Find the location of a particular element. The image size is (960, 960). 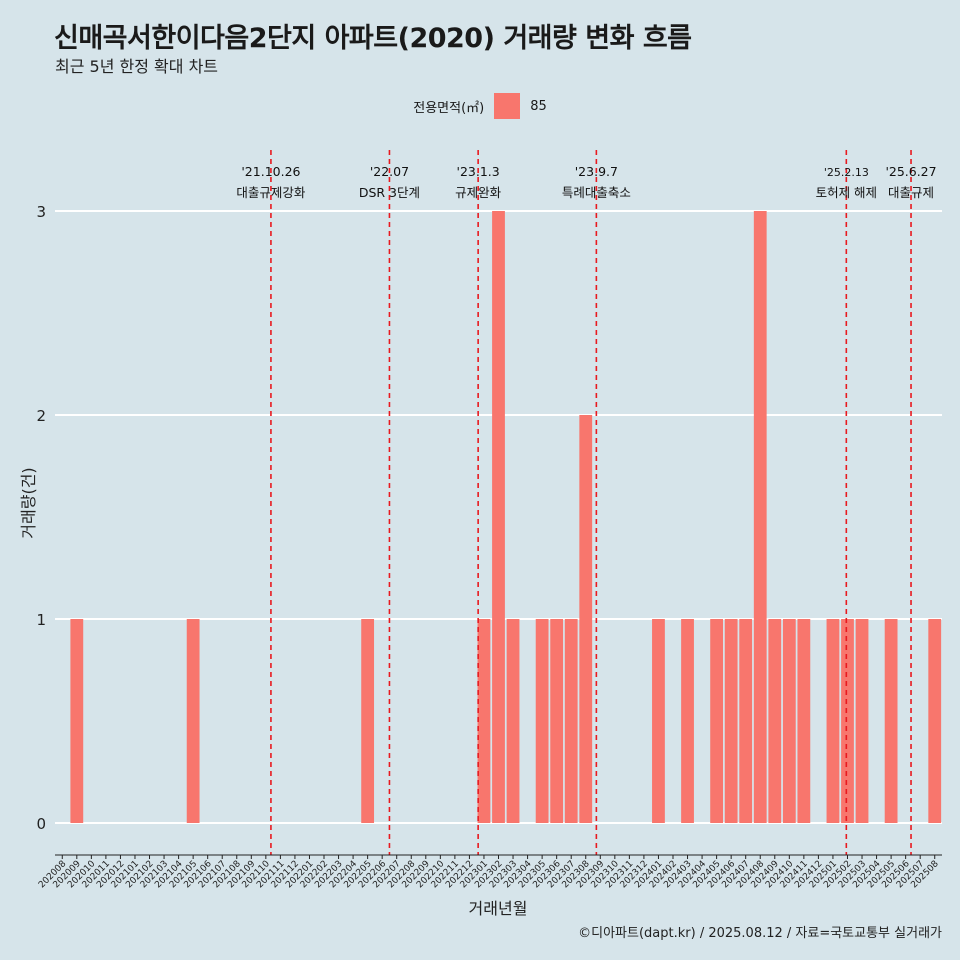

event-label: 토허제 해제 is located at coordinates (846, 192).